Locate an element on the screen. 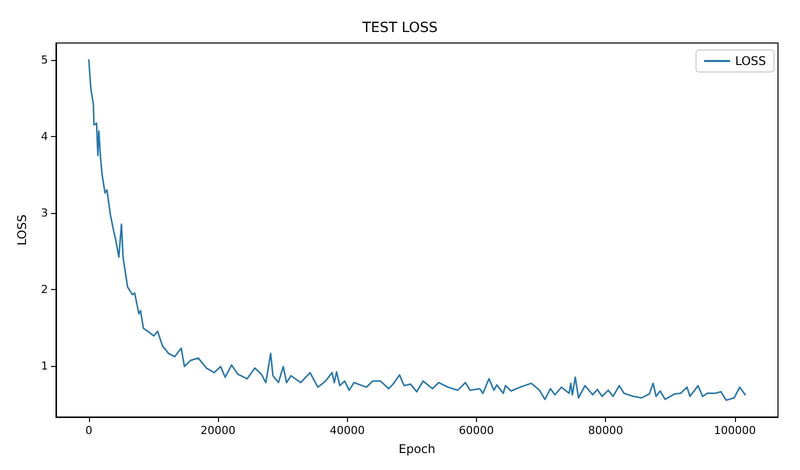 The image size is (800, 470). y-axis-title: LOSS is located at coordinates (22, 230).